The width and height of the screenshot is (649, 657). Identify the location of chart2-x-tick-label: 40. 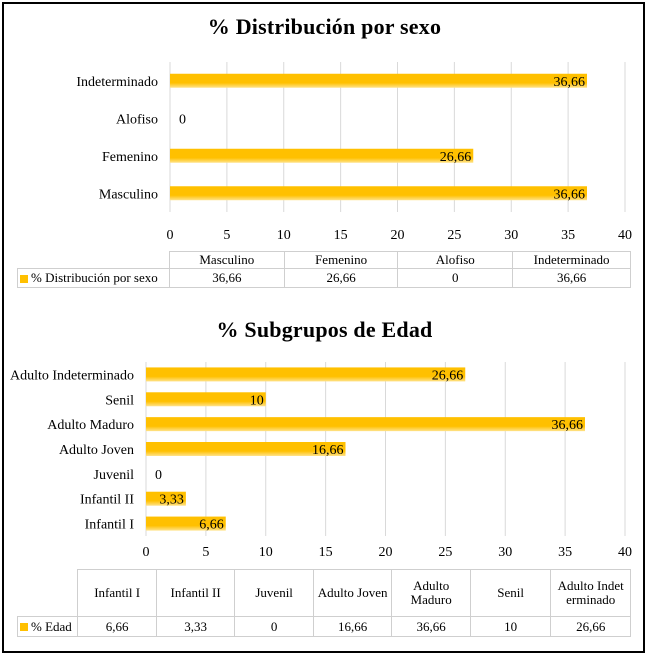
(625, 552).